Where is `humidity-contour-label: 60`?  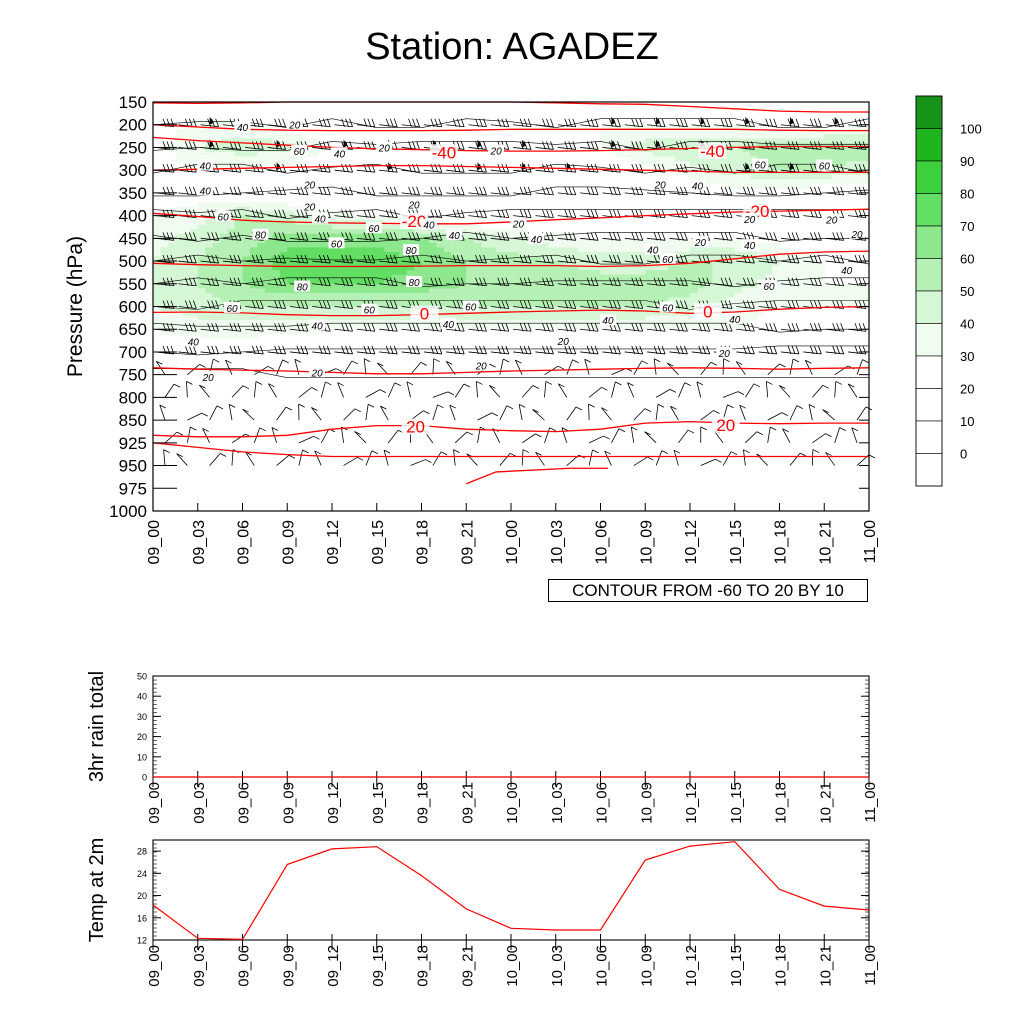 humidity-contour-label: 60 is located at coordinates (232, 309).